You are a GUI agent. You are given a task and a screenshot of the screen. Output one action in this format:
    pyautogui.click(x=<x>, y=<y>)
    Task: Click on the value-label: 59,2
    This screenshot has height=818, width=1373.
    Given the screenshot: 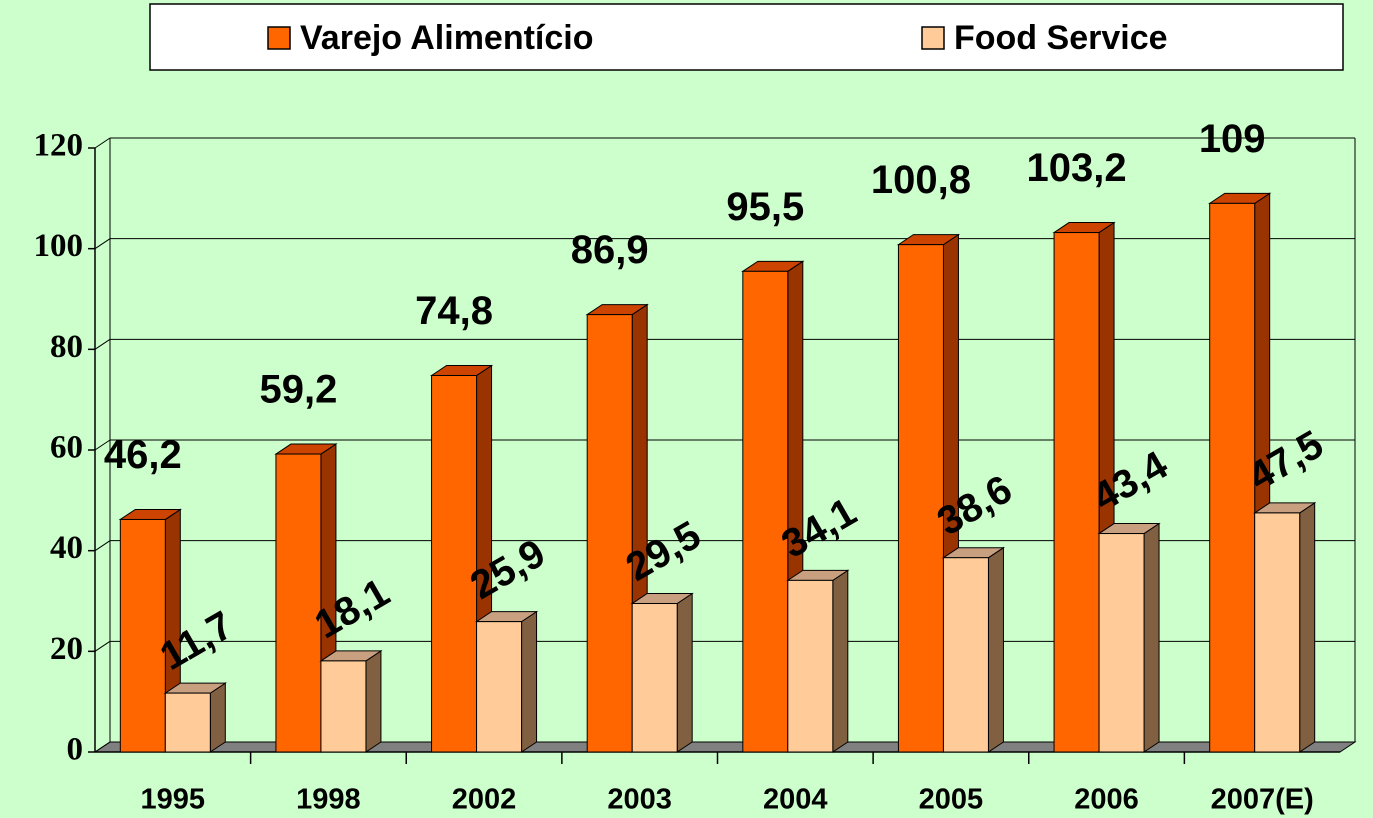 What is the action you would take?
    pyautogui.click(x=299, y=390)
    